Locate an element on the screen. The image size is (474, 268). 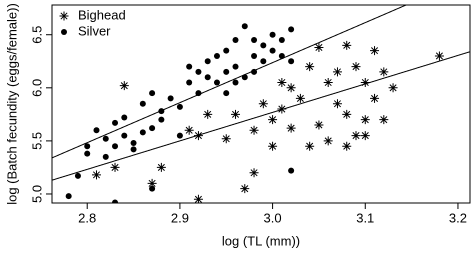
x-tick-label: 3.2 is located at coordinates (458, 217).